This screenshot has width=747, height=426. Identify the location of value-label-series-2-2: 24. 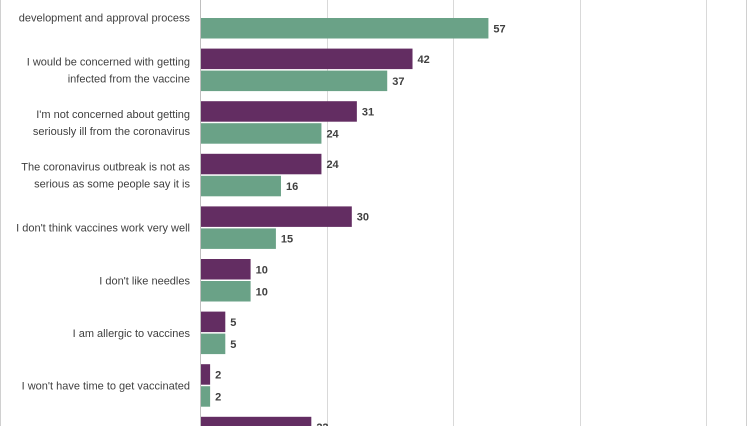
(332, 134).